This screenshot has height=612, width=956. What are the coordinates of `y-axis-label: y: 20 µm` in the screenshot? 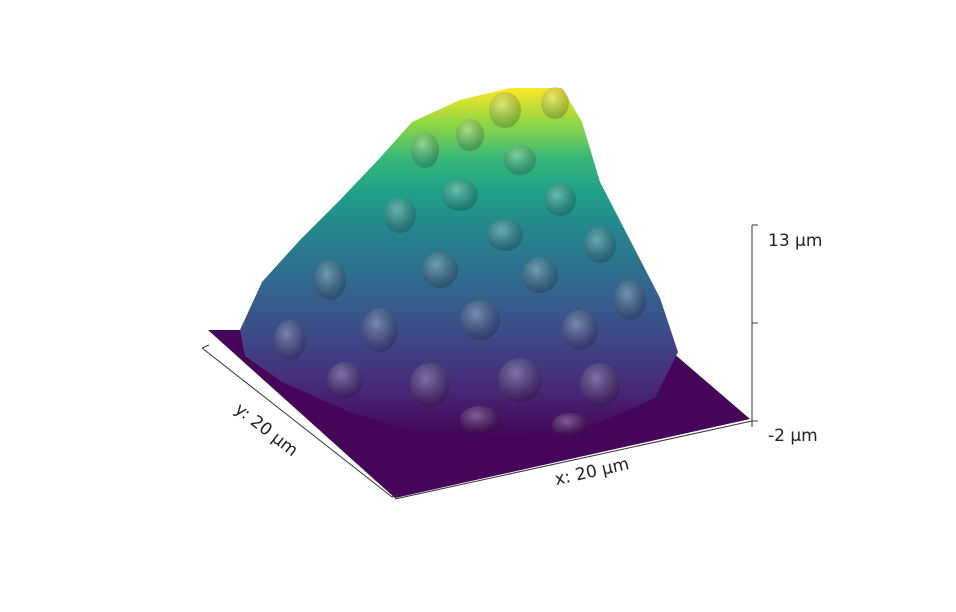 It's located at (266, 430).